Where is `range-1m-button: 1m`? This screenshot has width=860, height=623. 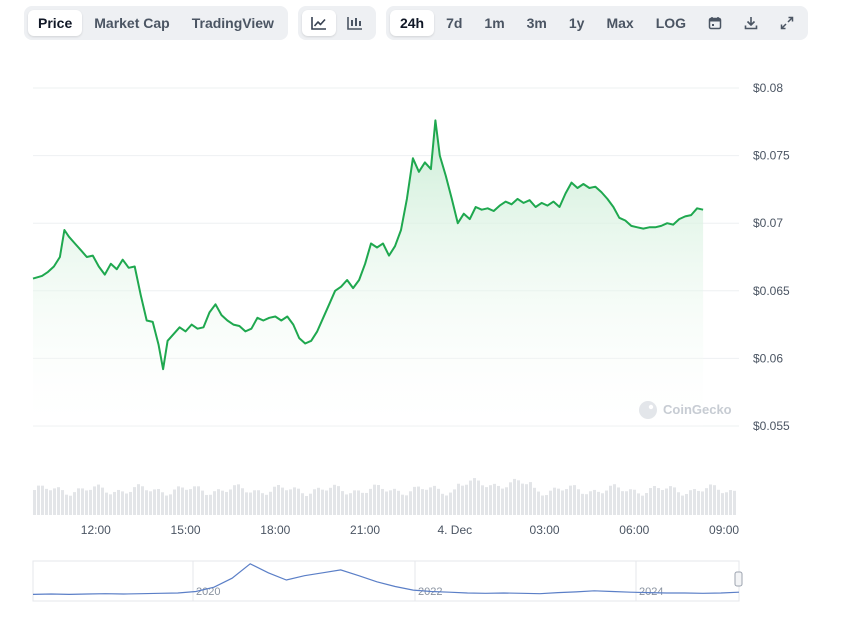
range-1m-button: 1m is located at coordinates (494, 23).